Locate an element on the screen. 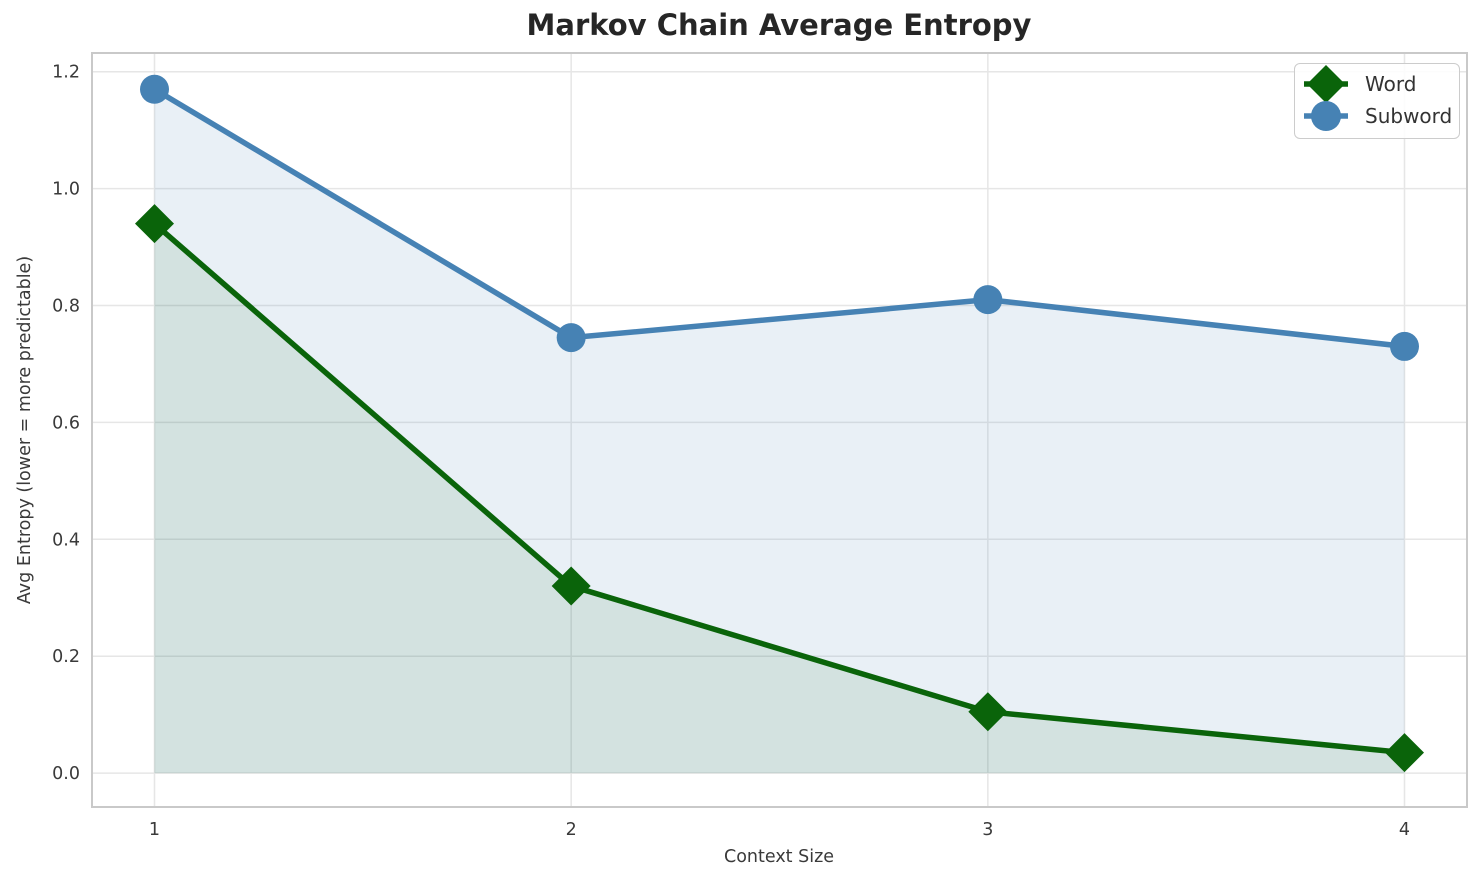  y-tick-label: 1.0 is located at coordinates (66, 190).